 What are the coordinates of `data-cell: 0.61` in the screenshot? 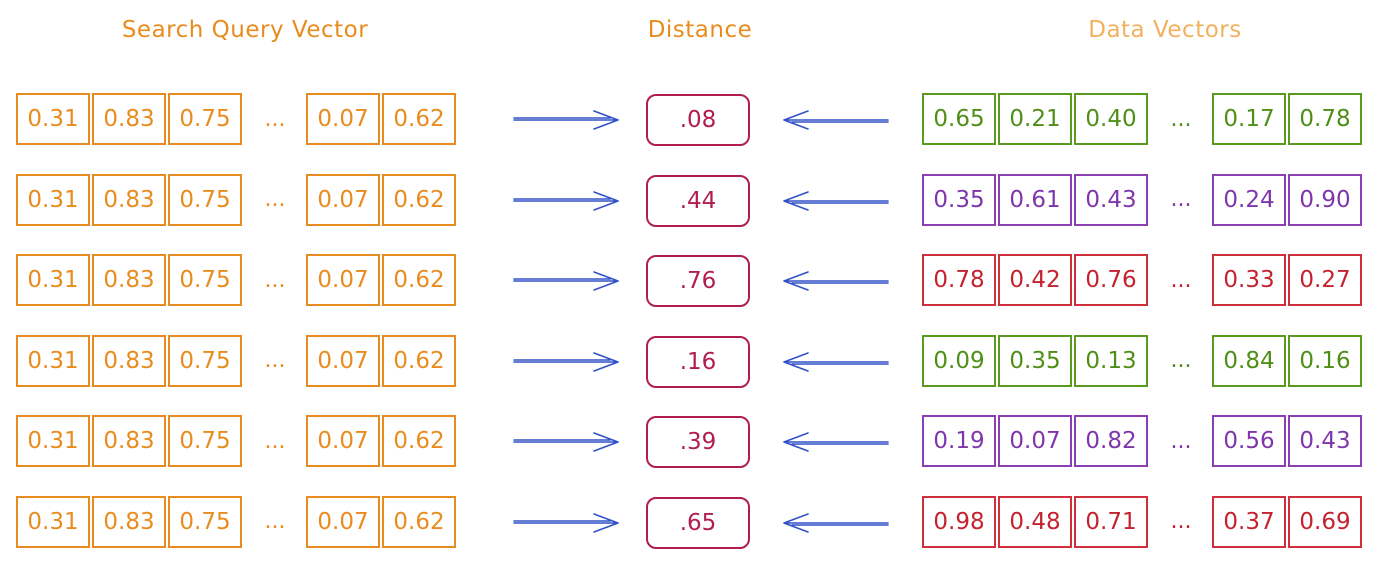 It's located at (1035, 199).